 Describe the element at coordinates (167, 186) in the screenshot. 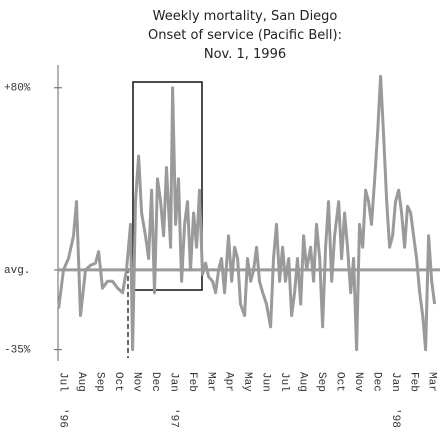

I see `highlight-box` at that location.